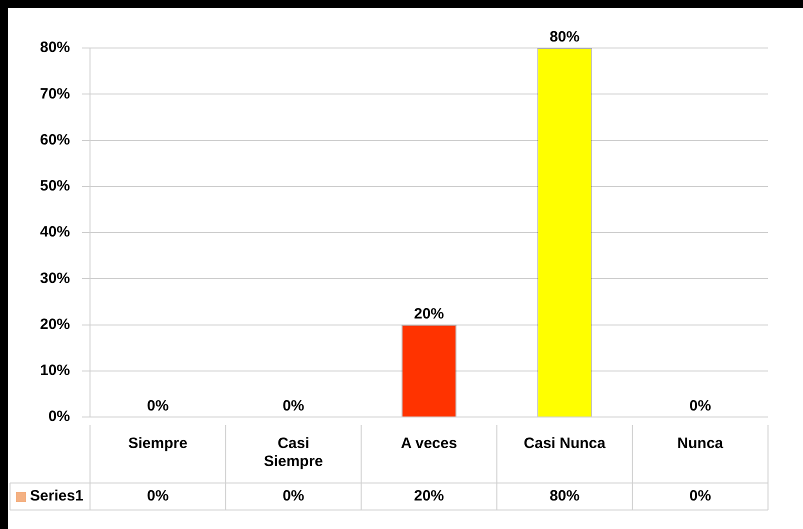 This screenshot has height=529, width=803. I want to click on x-tick-label: Siempre, so click(158, 443).